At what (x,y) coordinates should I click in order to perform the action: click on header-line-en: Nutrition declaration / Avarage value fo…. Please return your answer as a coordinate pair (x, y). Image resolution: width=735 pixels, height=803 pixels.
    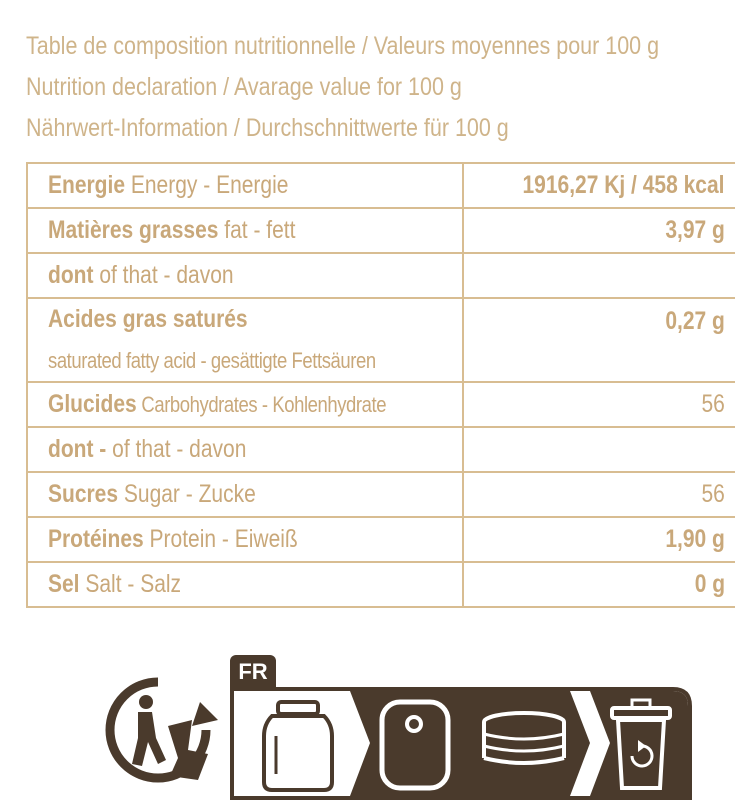
    Looking at the image, I should click on (244, 87).